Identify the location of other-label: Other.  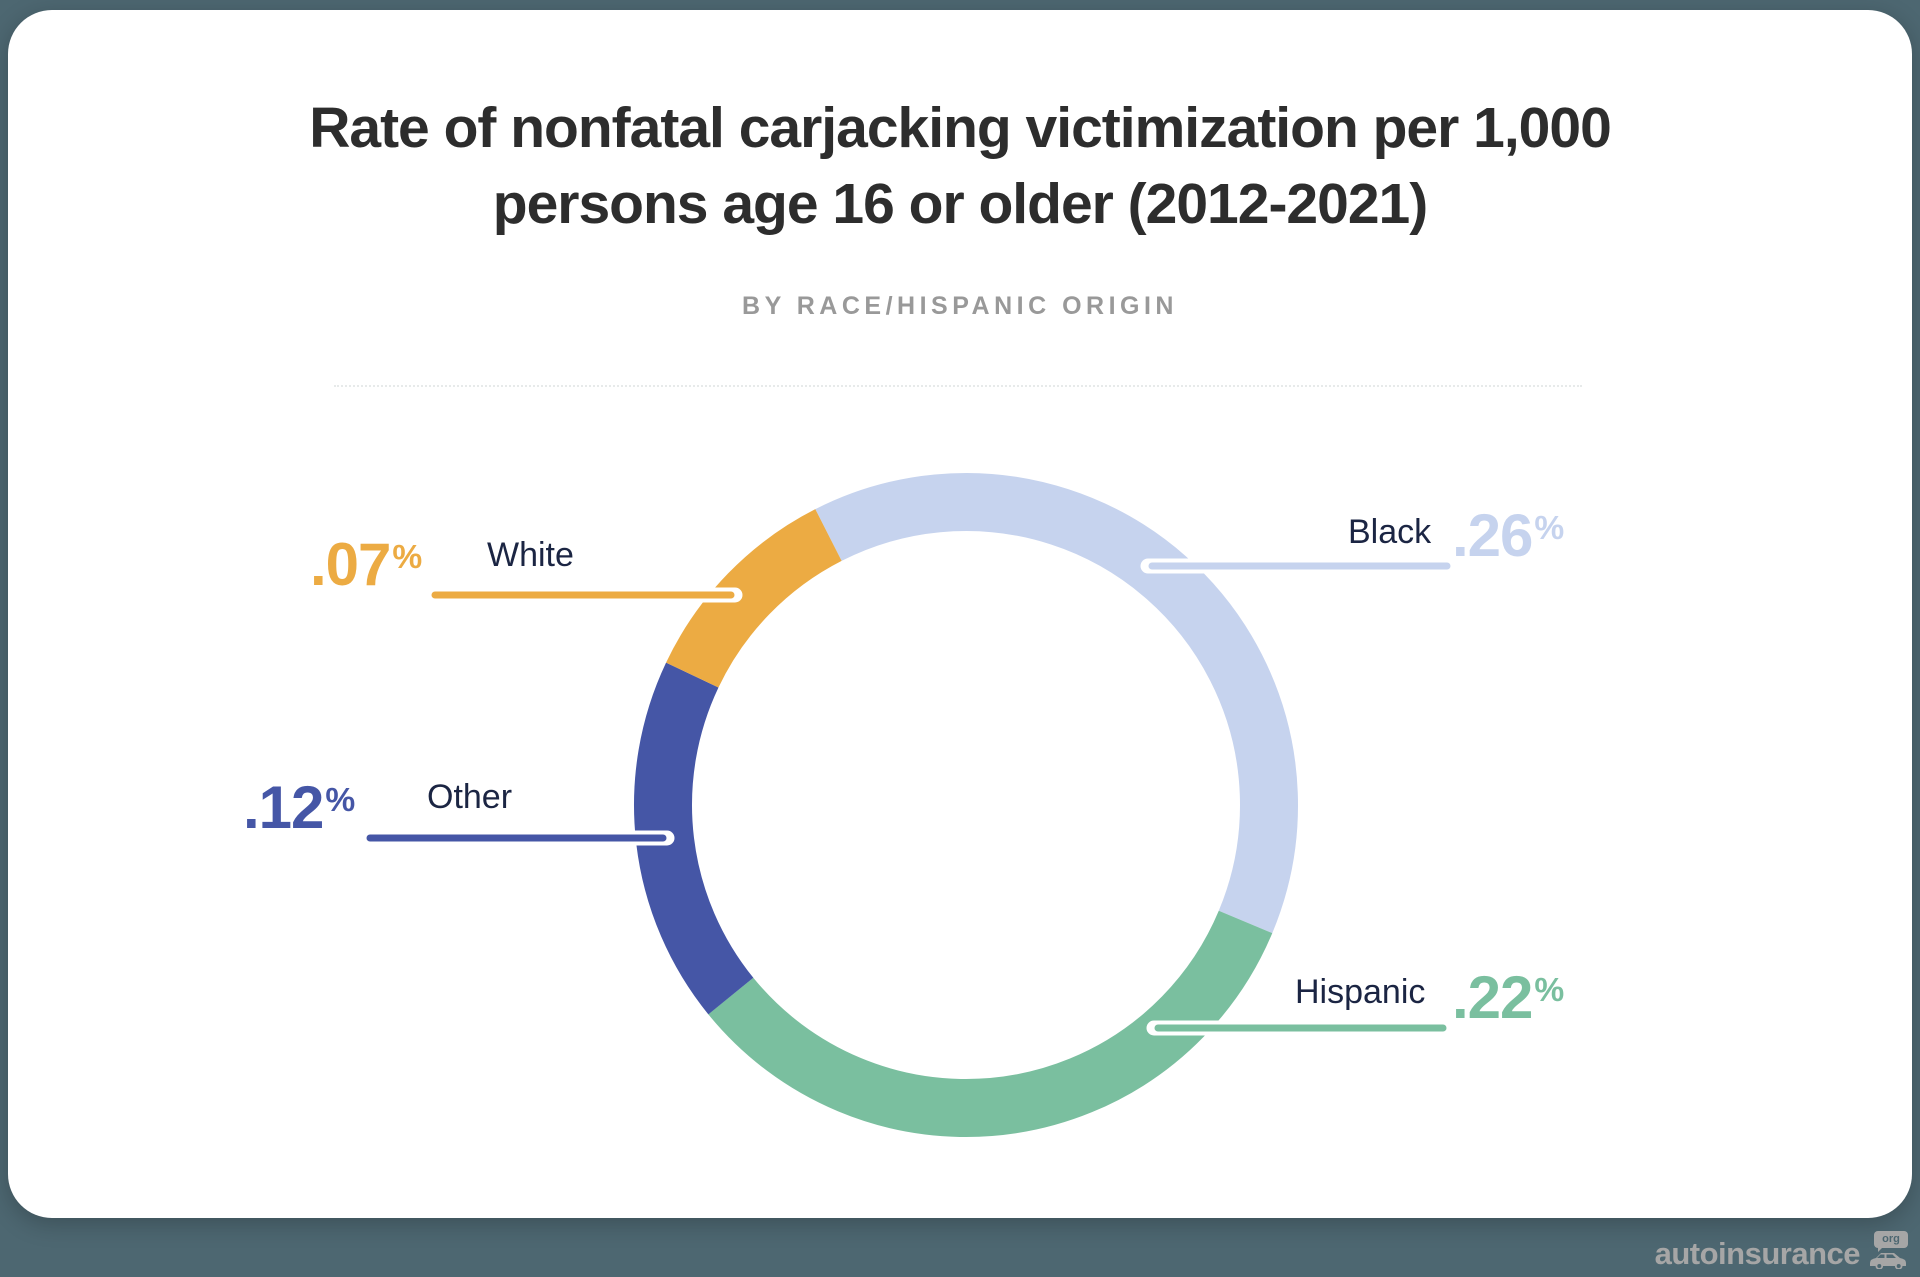
(470, 797).